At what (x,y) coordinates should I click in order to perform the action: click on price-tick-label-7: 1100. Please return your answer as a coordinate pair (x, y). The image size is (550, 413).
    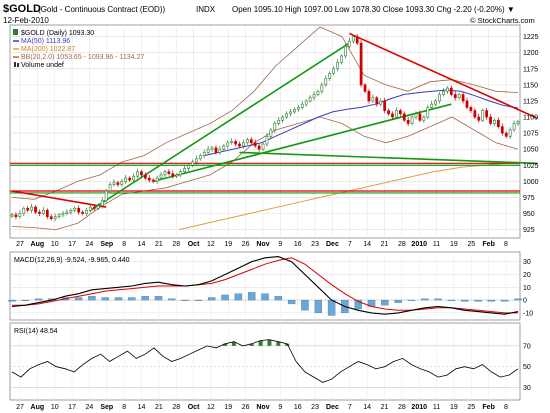
    Looking at the image, I should click on (530, 118).